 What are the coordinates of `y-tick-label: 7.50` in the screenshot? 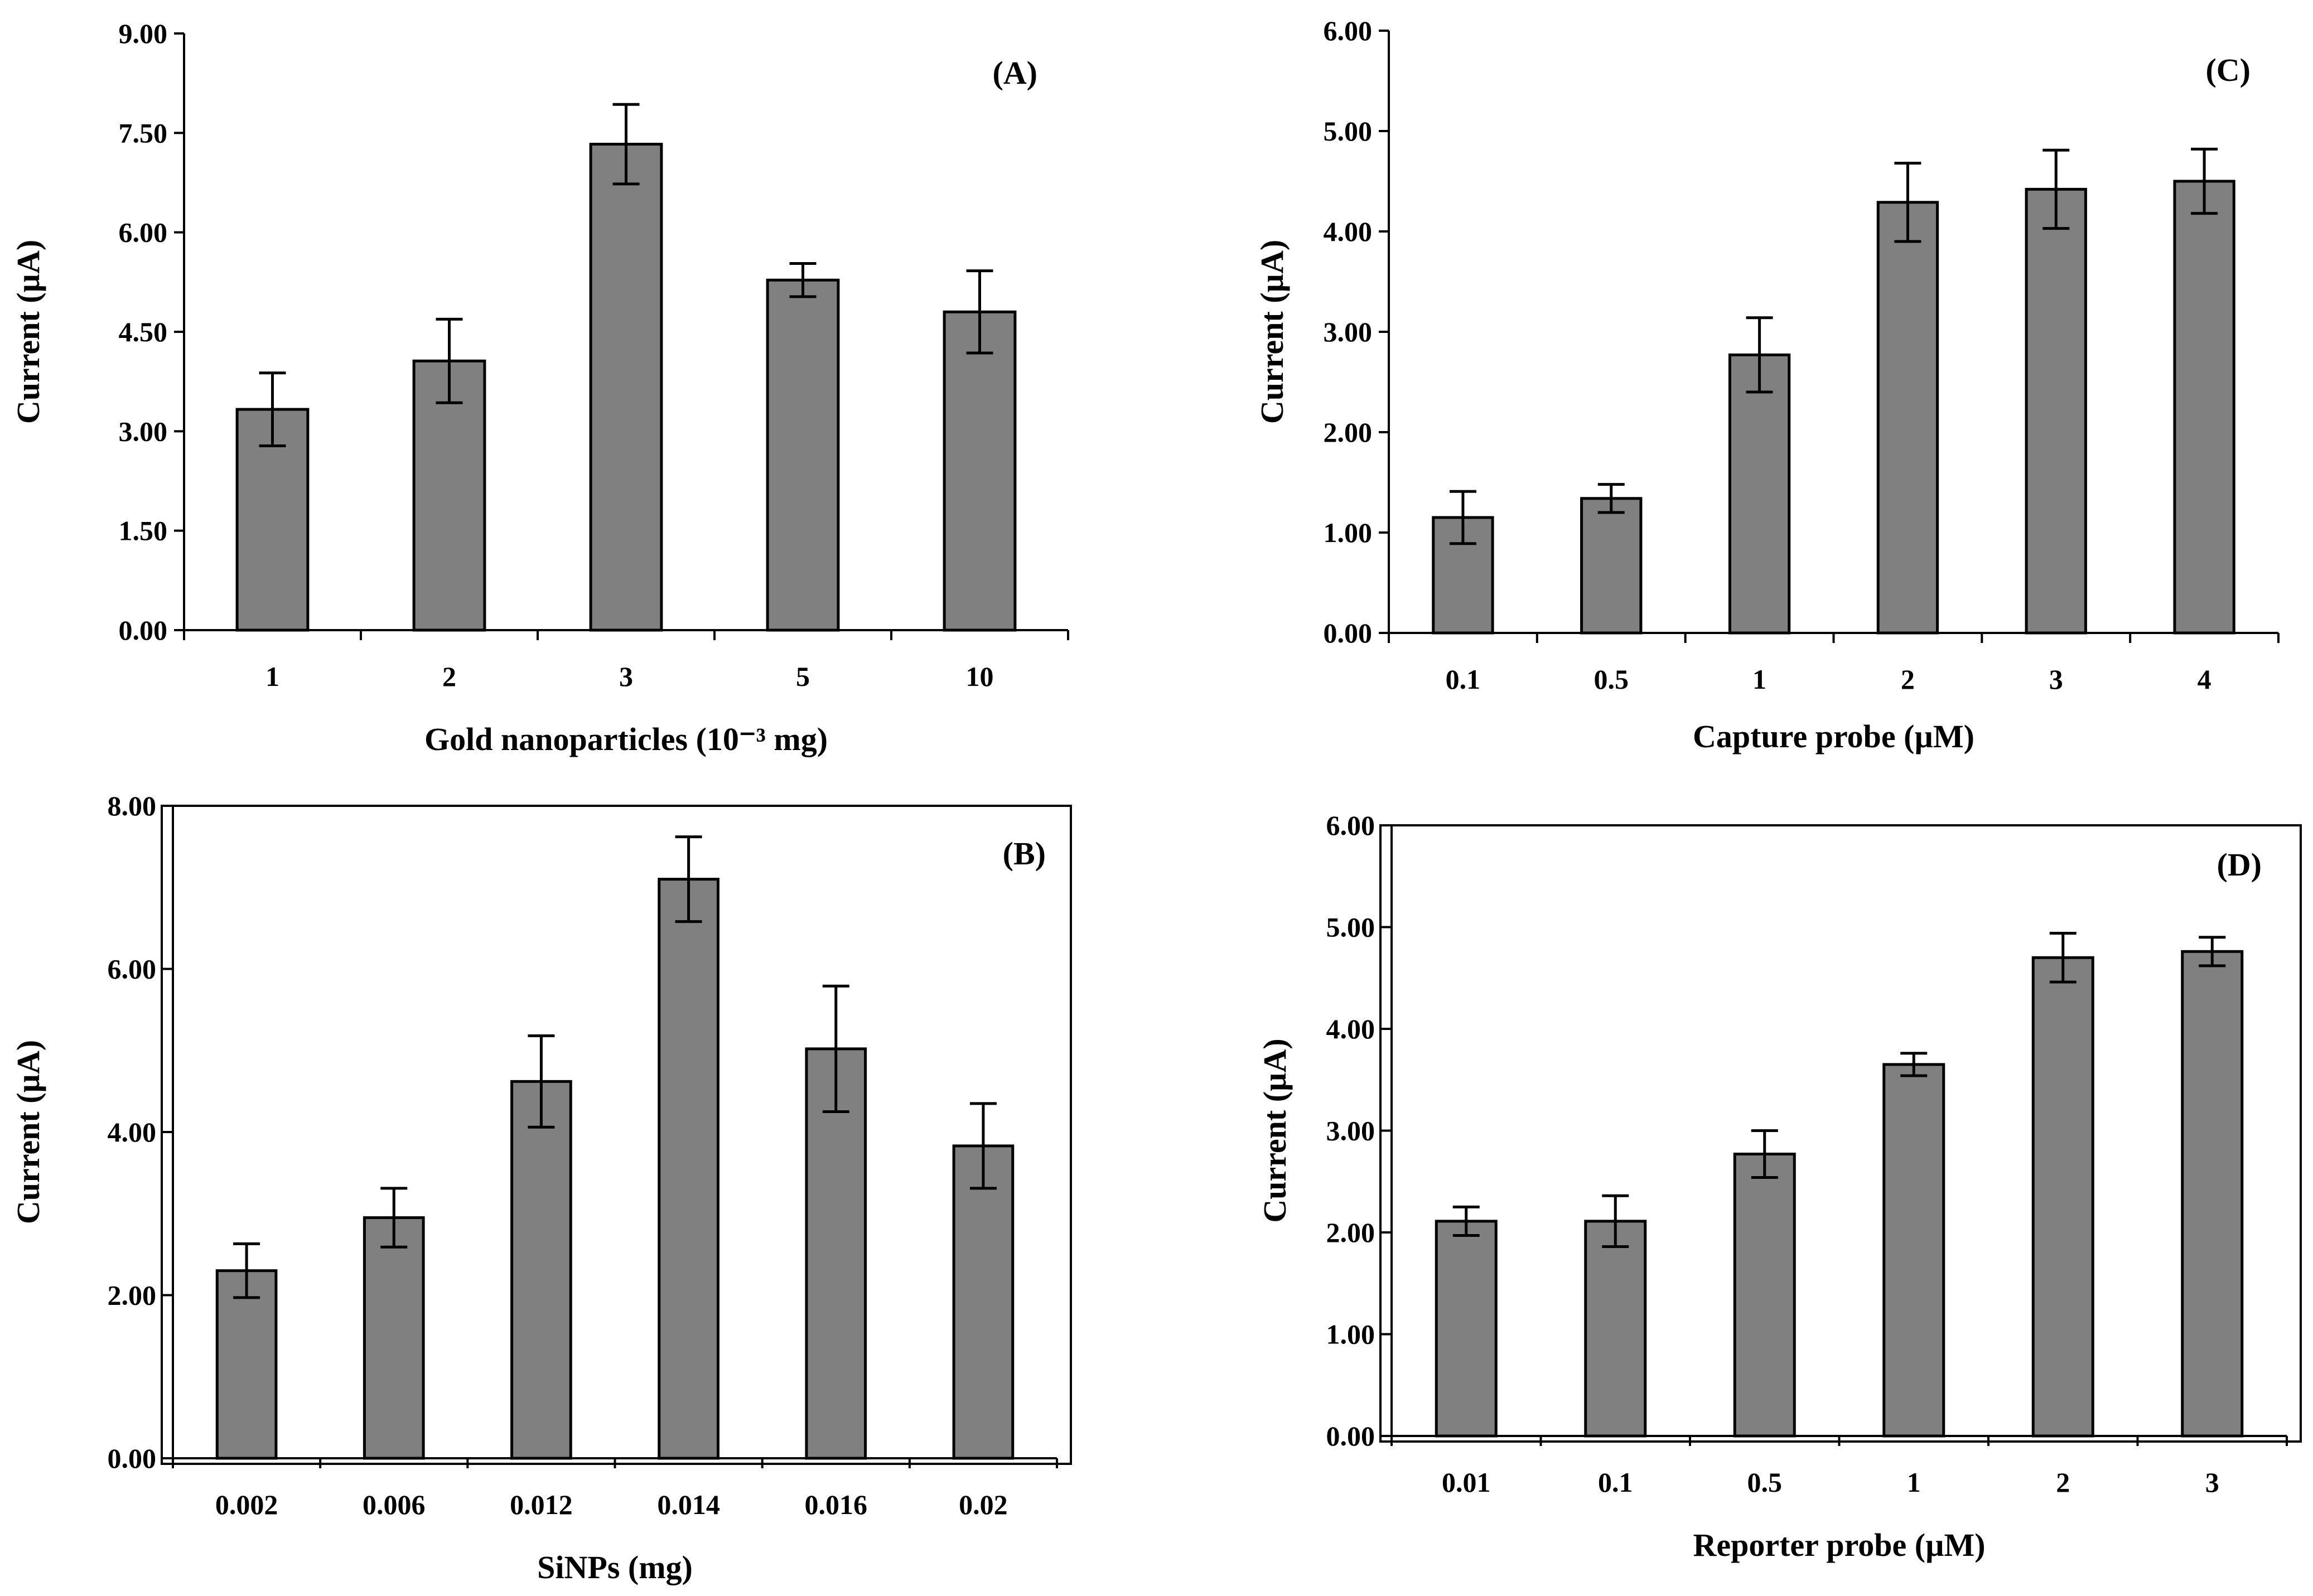 It's located at (143, 132).